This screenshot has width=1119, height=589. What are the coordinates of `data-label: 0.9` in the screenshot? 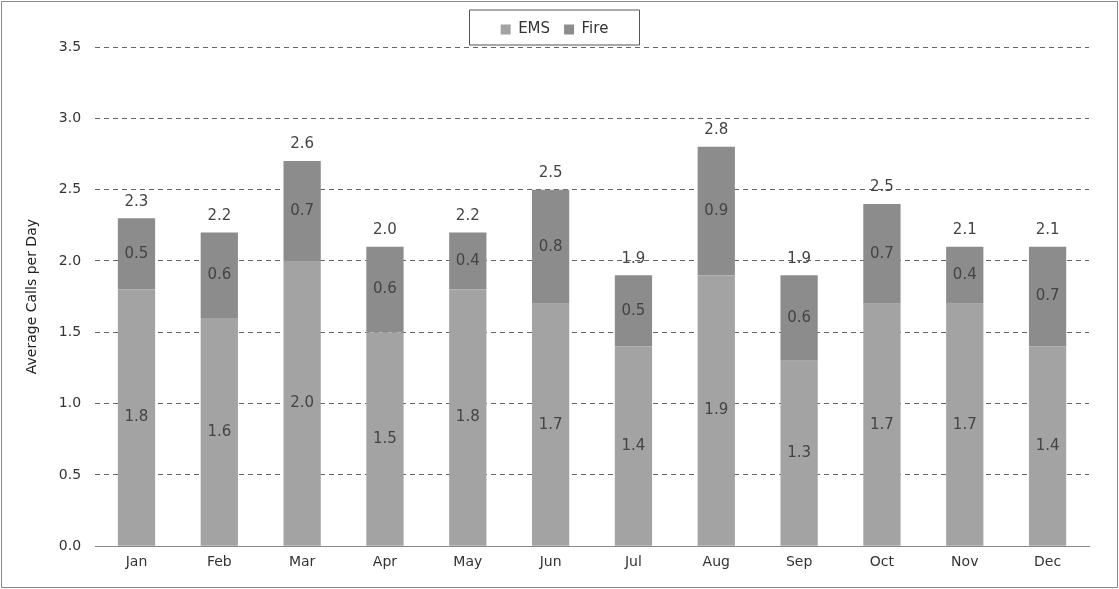 It's located at (716, 209).